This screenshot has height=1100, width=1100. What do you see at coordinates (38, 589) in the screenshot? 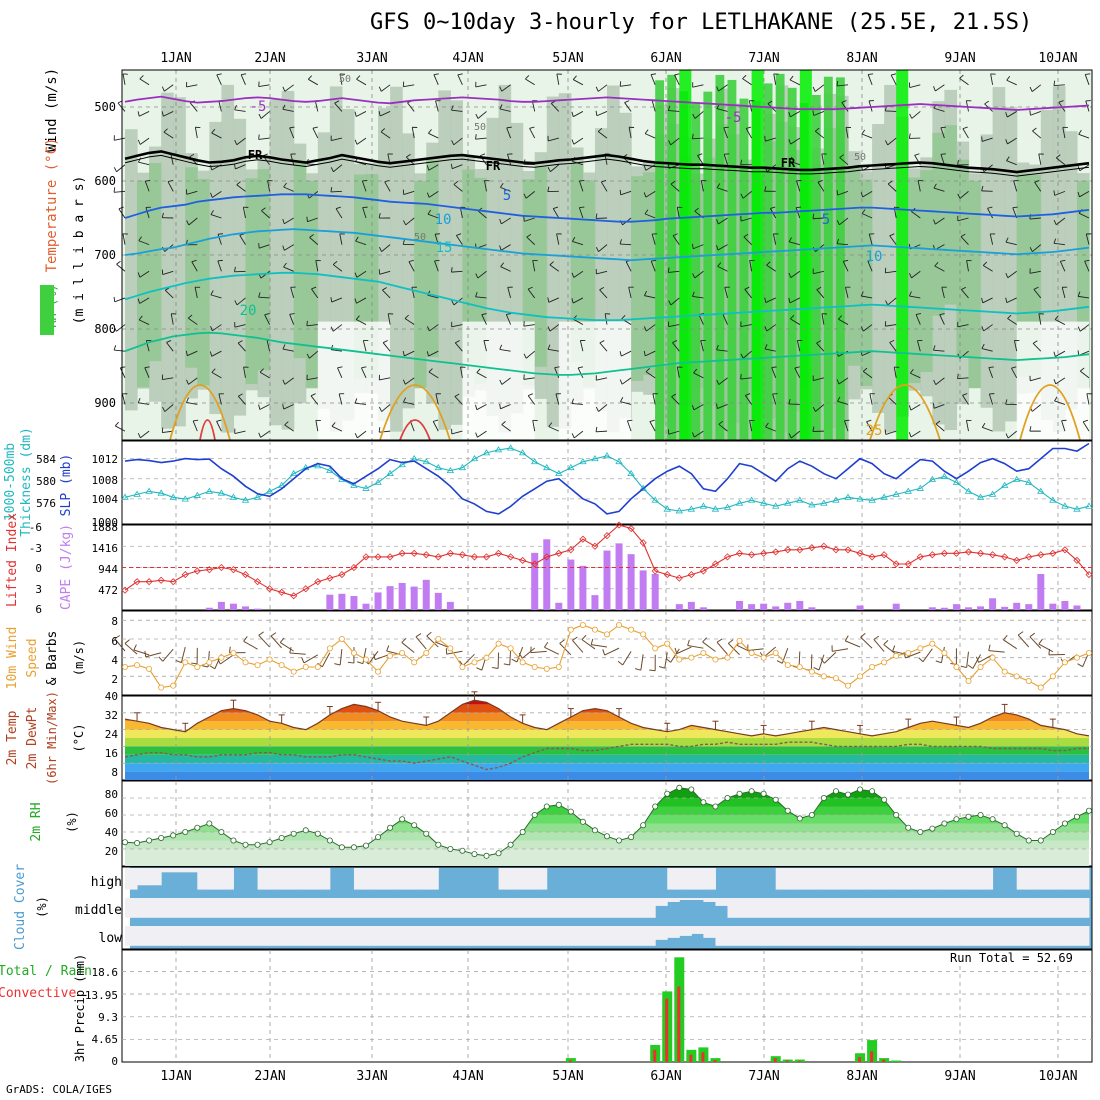
I see `li-tick-label: 3` at bounding box center [38, 589].